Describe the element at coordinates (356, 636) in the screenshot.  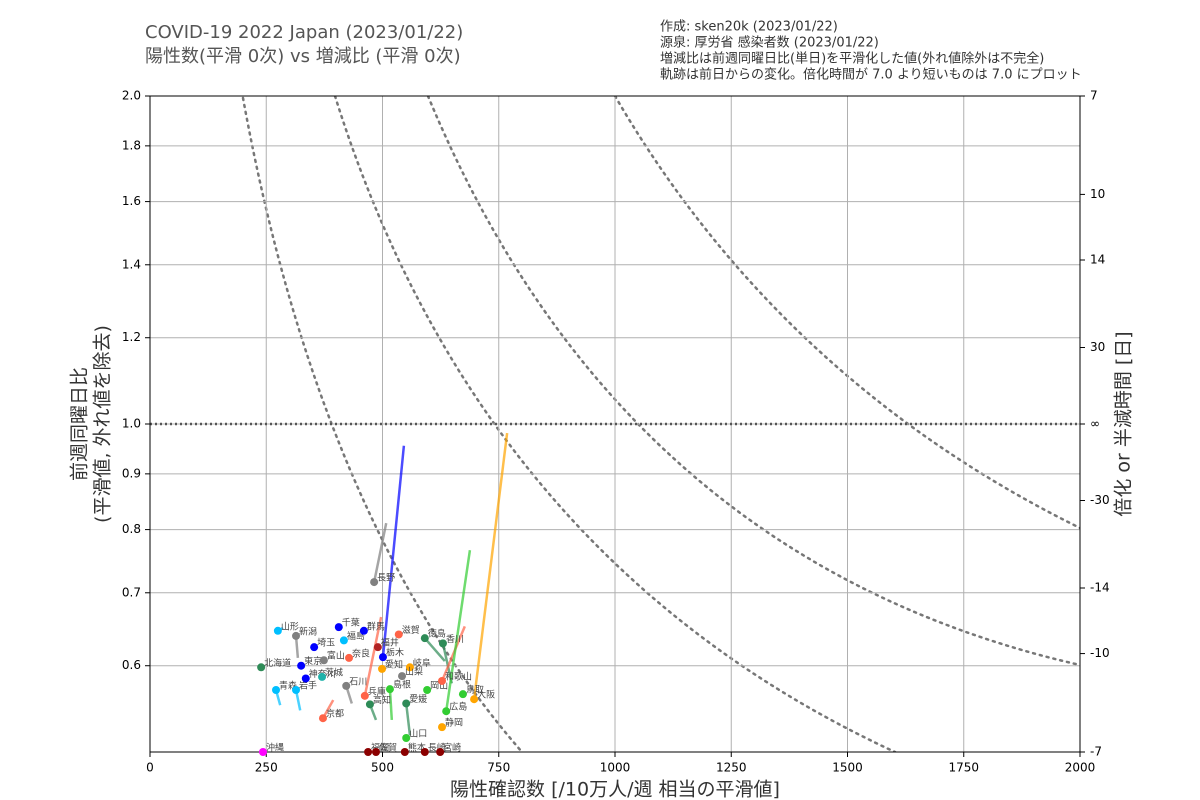
I see `point-label: 福島` at that location.